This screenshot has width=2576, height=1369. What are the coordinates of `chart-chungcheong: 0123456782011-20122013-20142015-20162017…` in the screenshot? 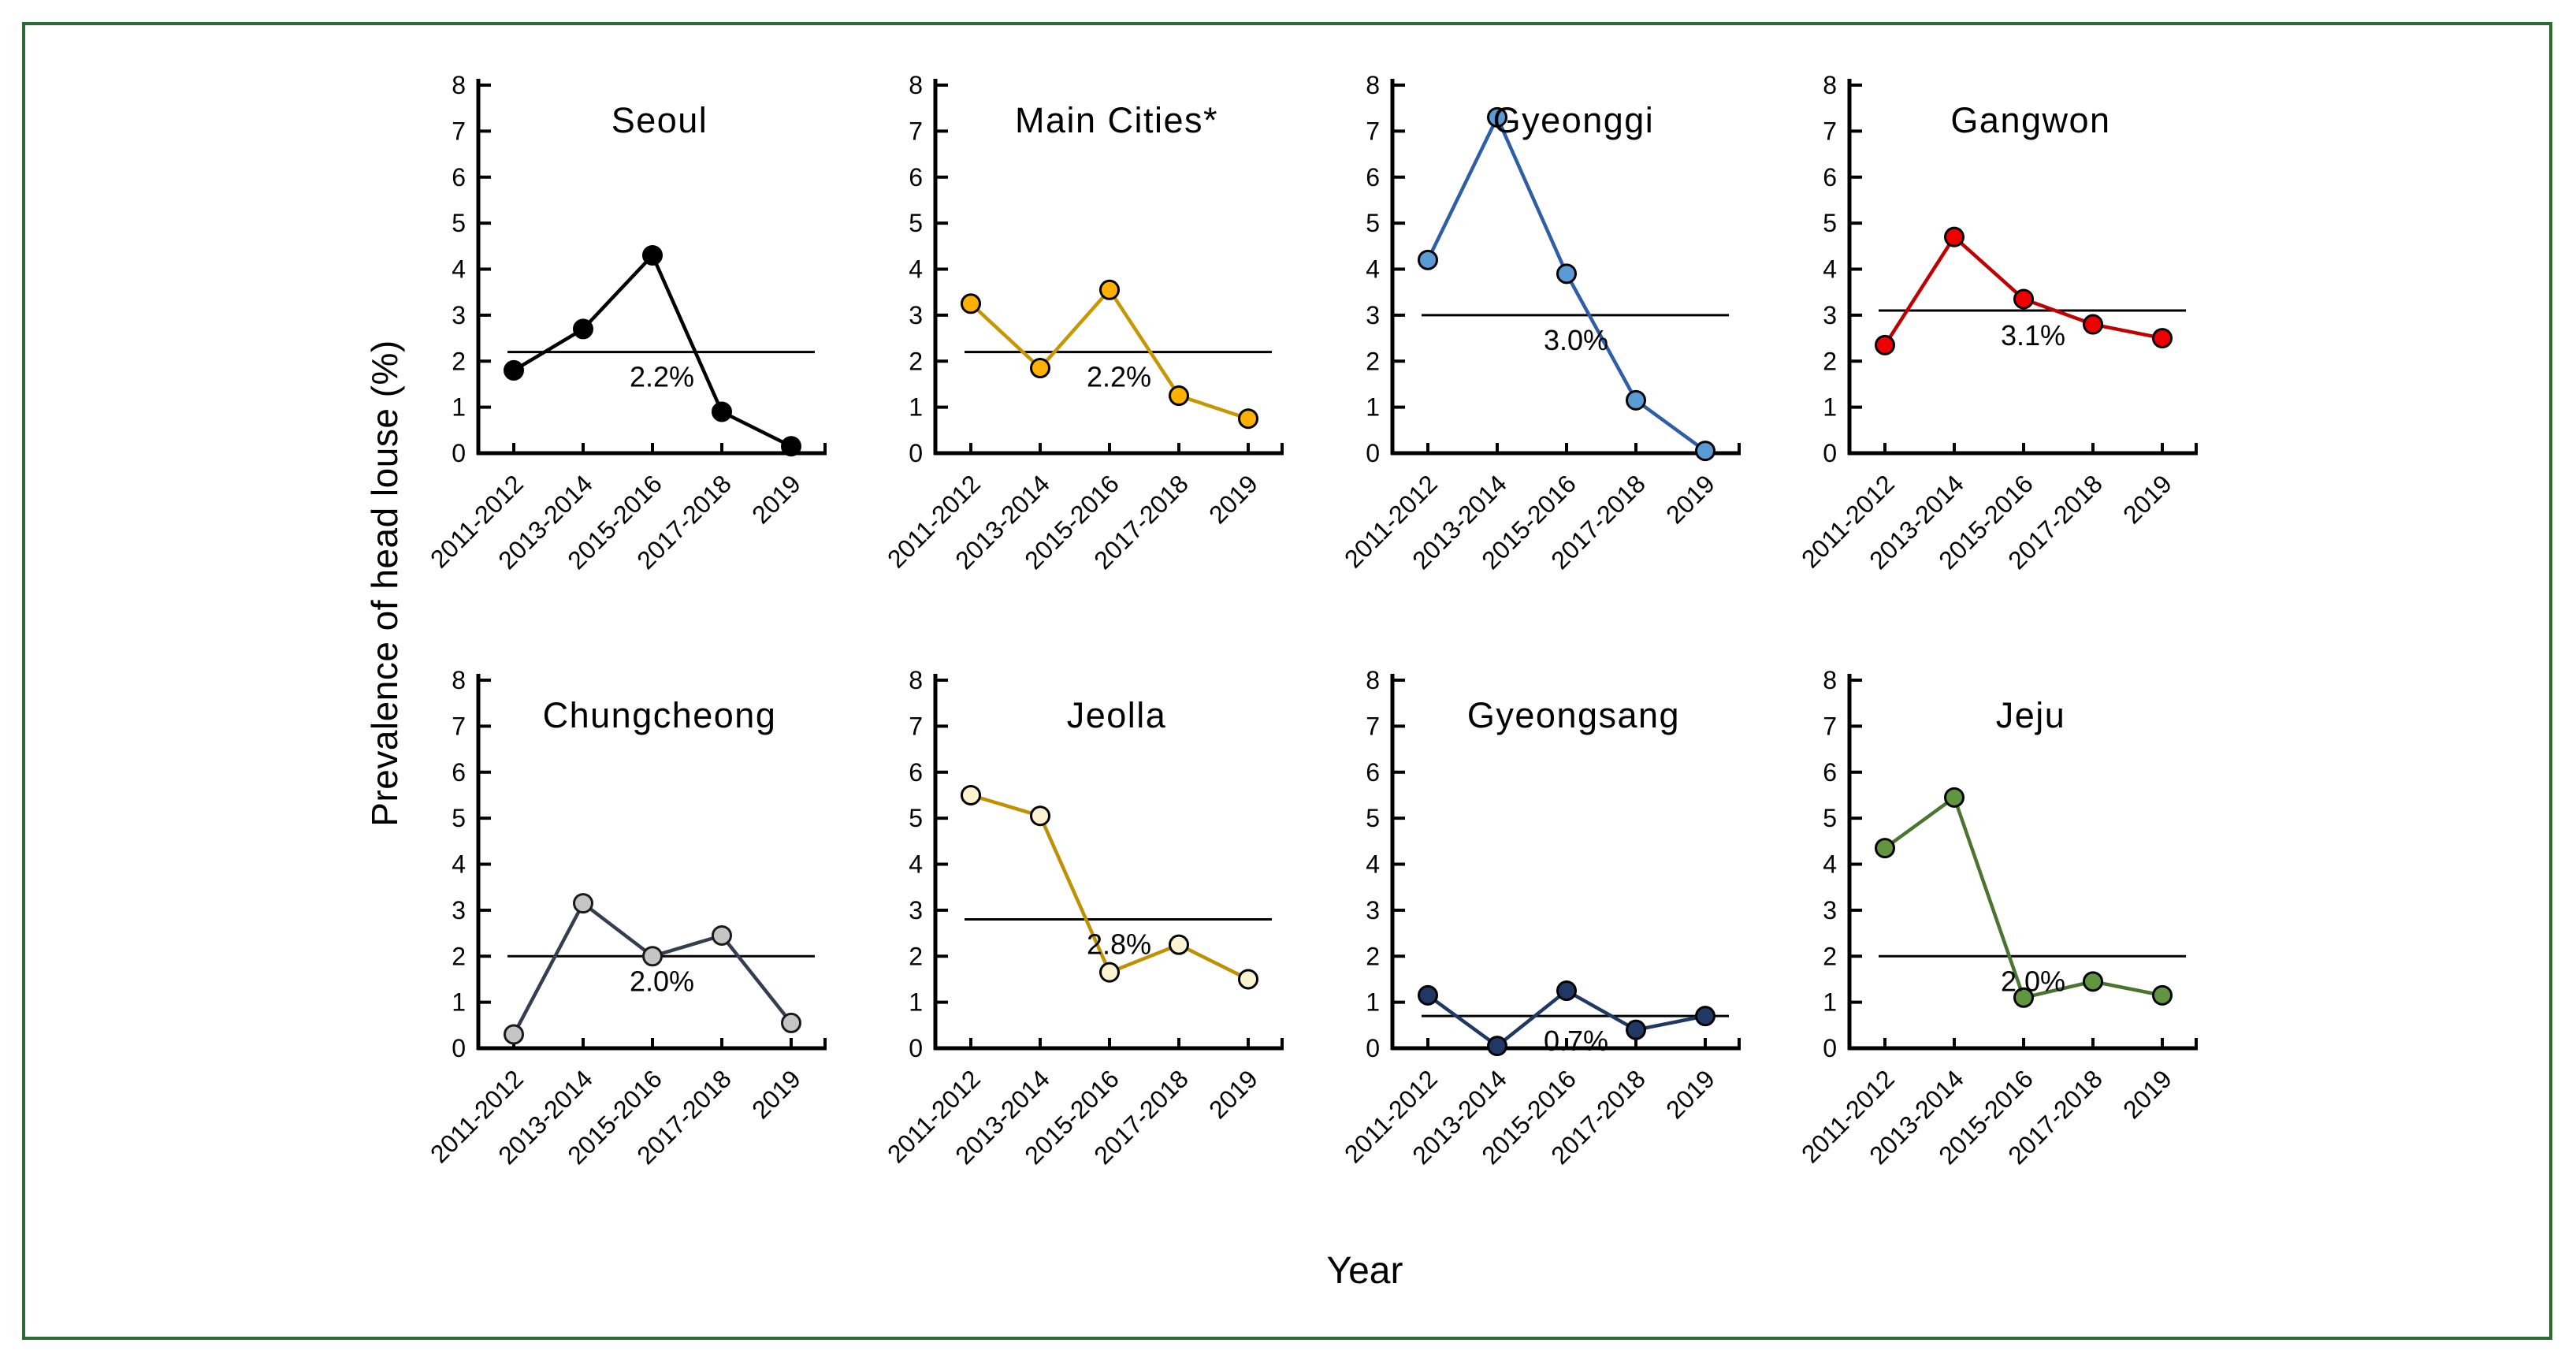 It's located at (626, 918).